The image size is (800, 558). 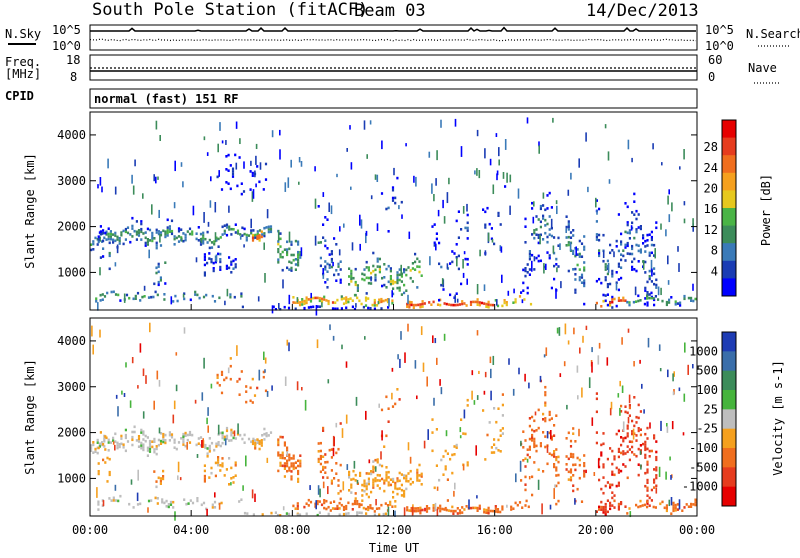 I want to click on colorbar-tick-label: -100, so click(x=703, y=448).